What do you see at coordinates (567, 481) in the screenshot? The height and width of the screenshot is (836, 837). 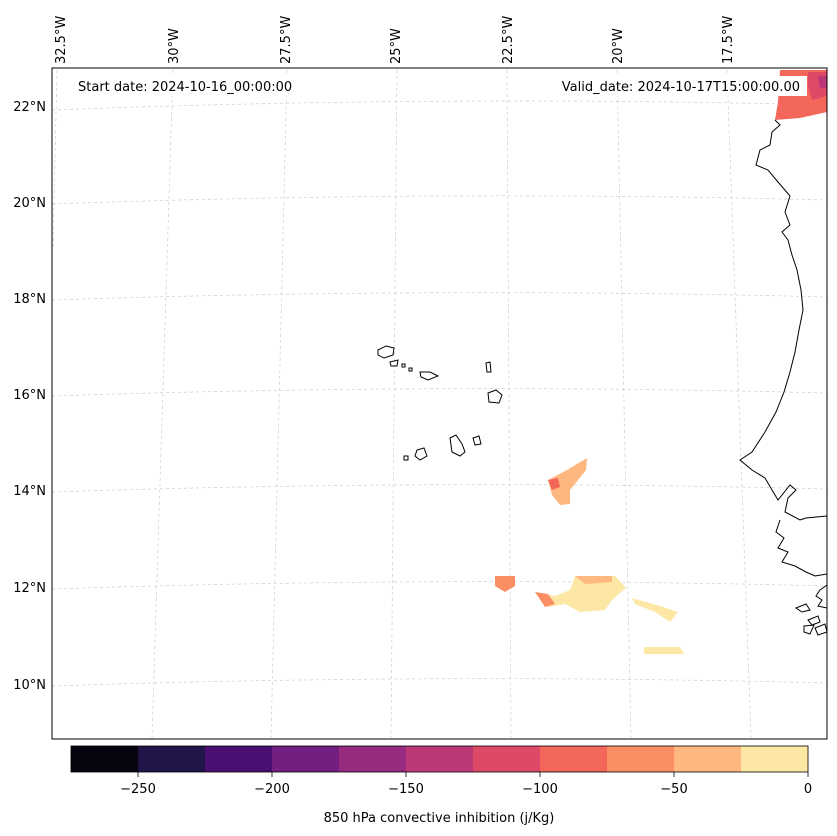 I see `cin-fill-central` at bounding box center [567, 481].